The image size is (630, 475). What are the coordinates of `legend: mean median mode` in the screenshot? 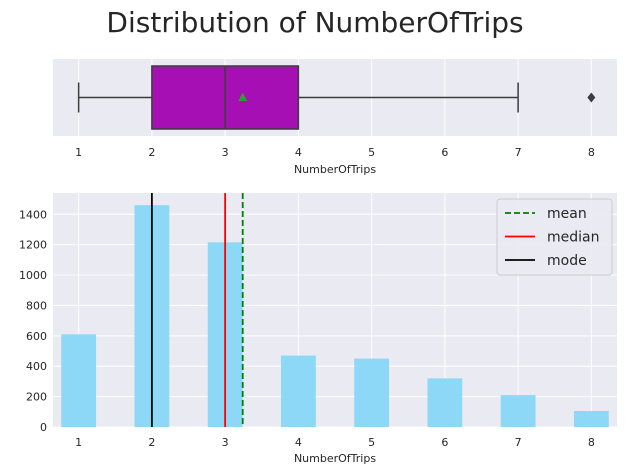 It's located at (554, 237).